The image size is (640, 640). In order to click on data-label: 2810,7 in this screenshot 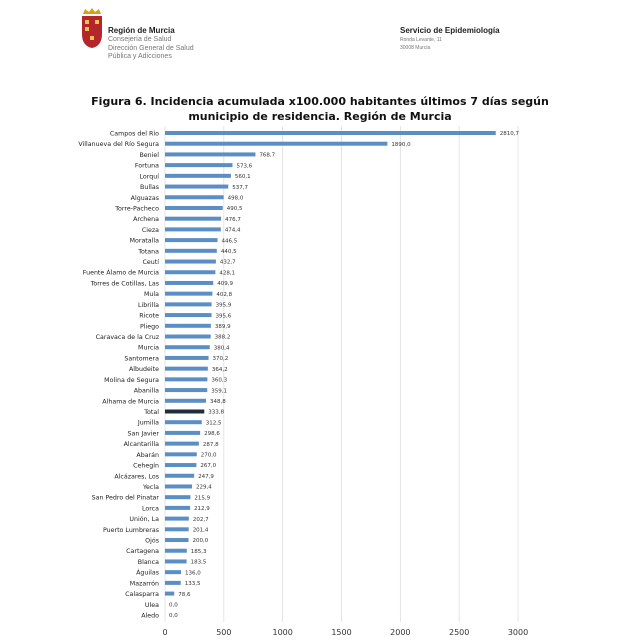, I will do `click(510, 134)`.